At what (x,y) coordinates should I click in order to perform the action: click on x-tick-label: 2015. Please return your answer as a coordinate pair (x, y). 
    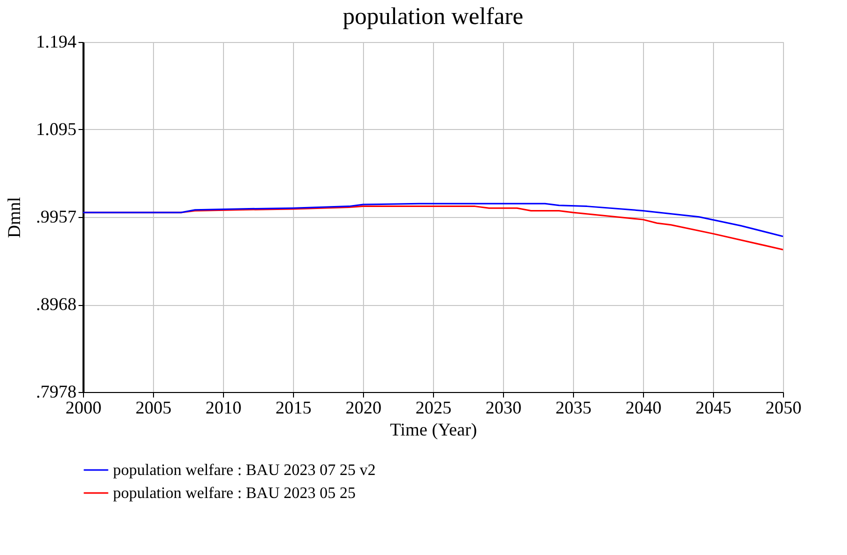
    Looking at the image, I should click on (294, 408).